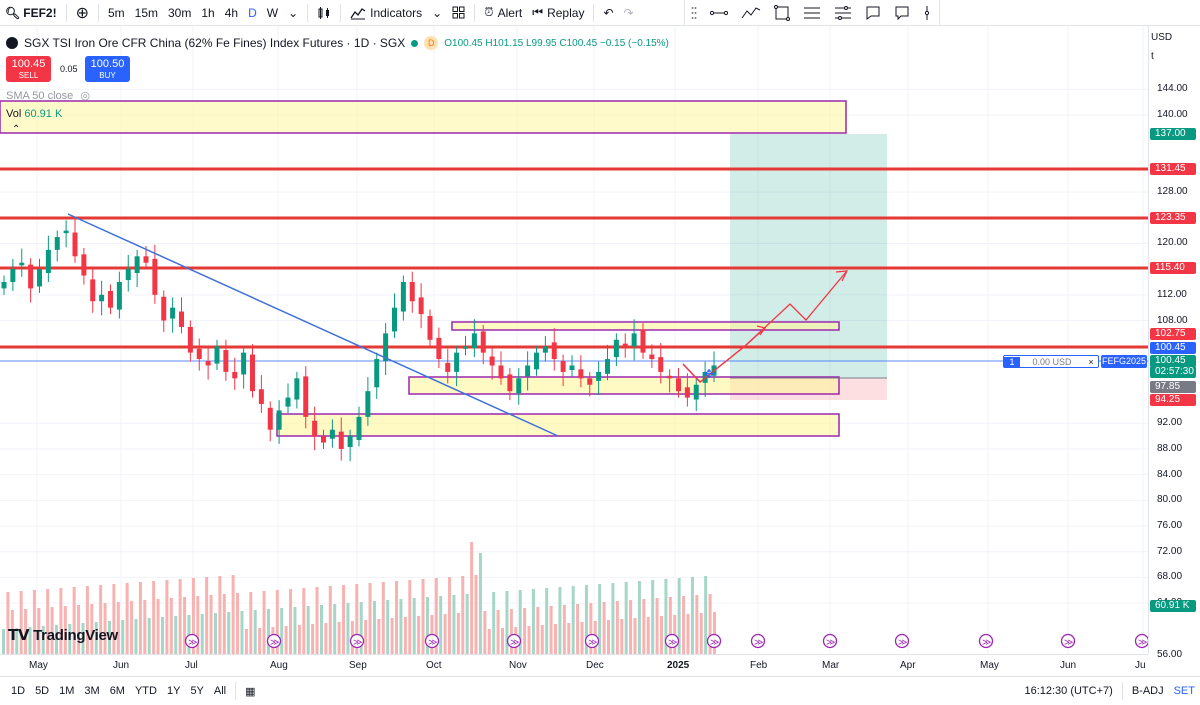 The width and height of the screenshot is (1200, 705). I want to click on interval-15m: 15m, so click(146, 12).